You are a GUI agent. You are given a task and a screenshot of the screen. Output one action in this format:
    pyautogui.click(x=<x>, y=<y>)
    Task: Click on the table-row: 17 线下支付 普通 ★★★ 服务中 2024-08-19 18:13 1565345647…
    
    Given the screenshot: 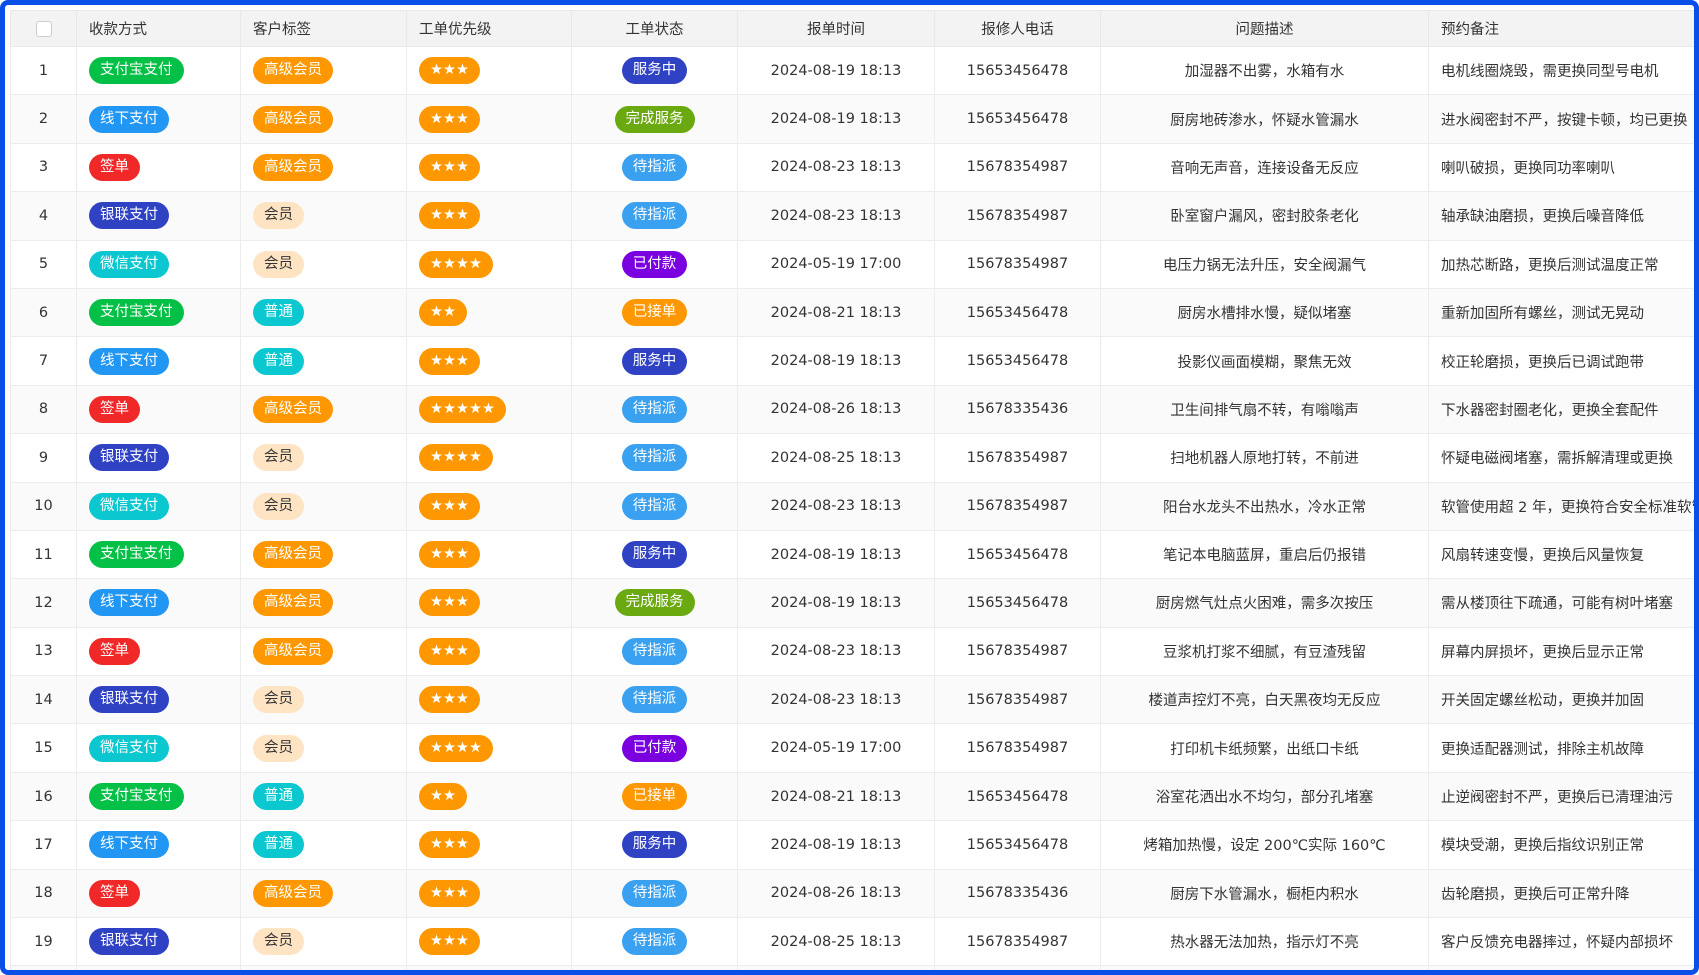 What is the action you would take?
    pyautogui.click(x=852, y=845)
    